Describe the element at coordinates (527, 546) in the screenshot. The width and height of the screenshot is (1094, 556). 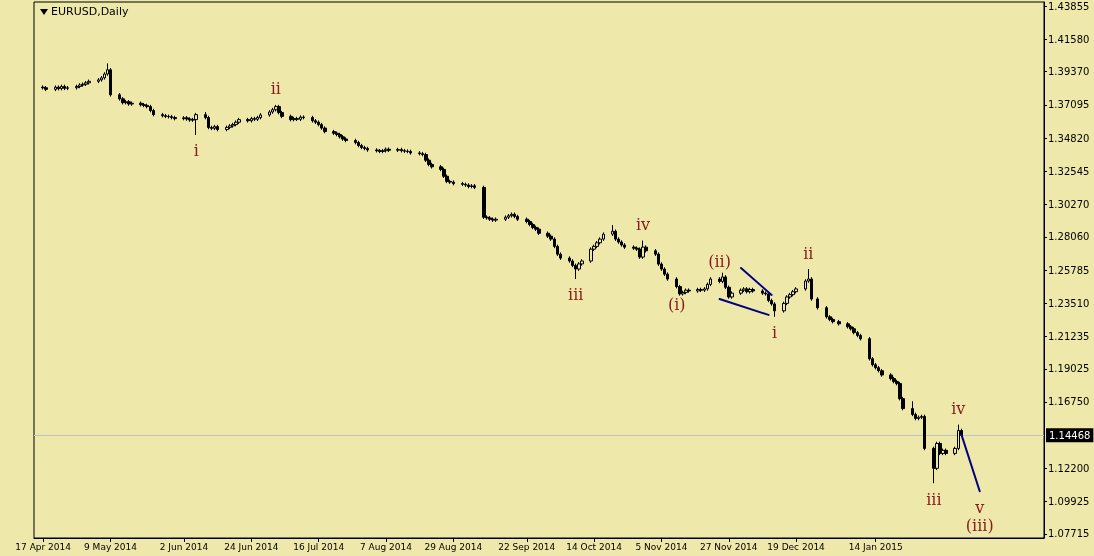
I see `x-tick-label: 22 Sep 2014` at that location.